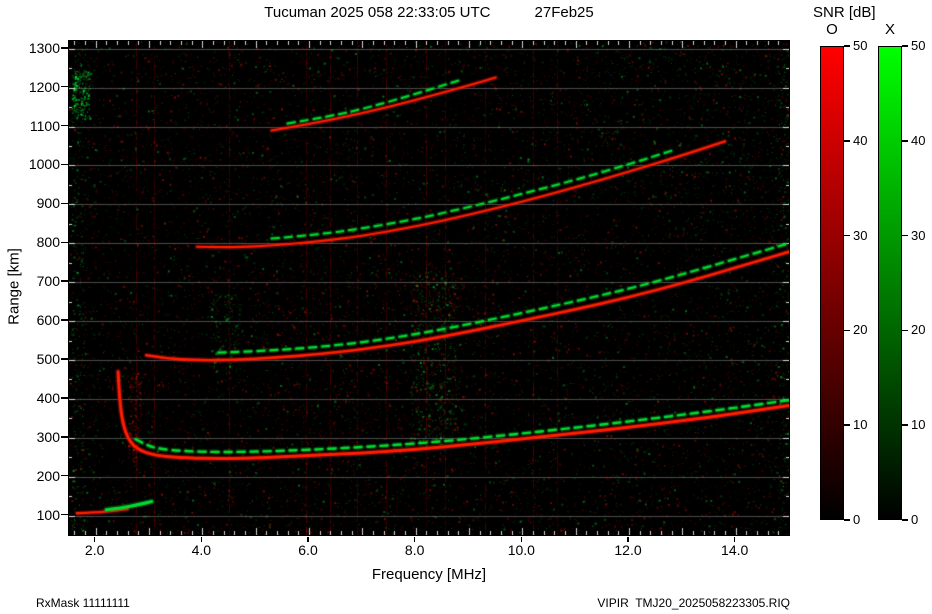 The height and width of the screenshot is (614, 932). I want to click on y-tick-label: 1100, so click(44, 125).